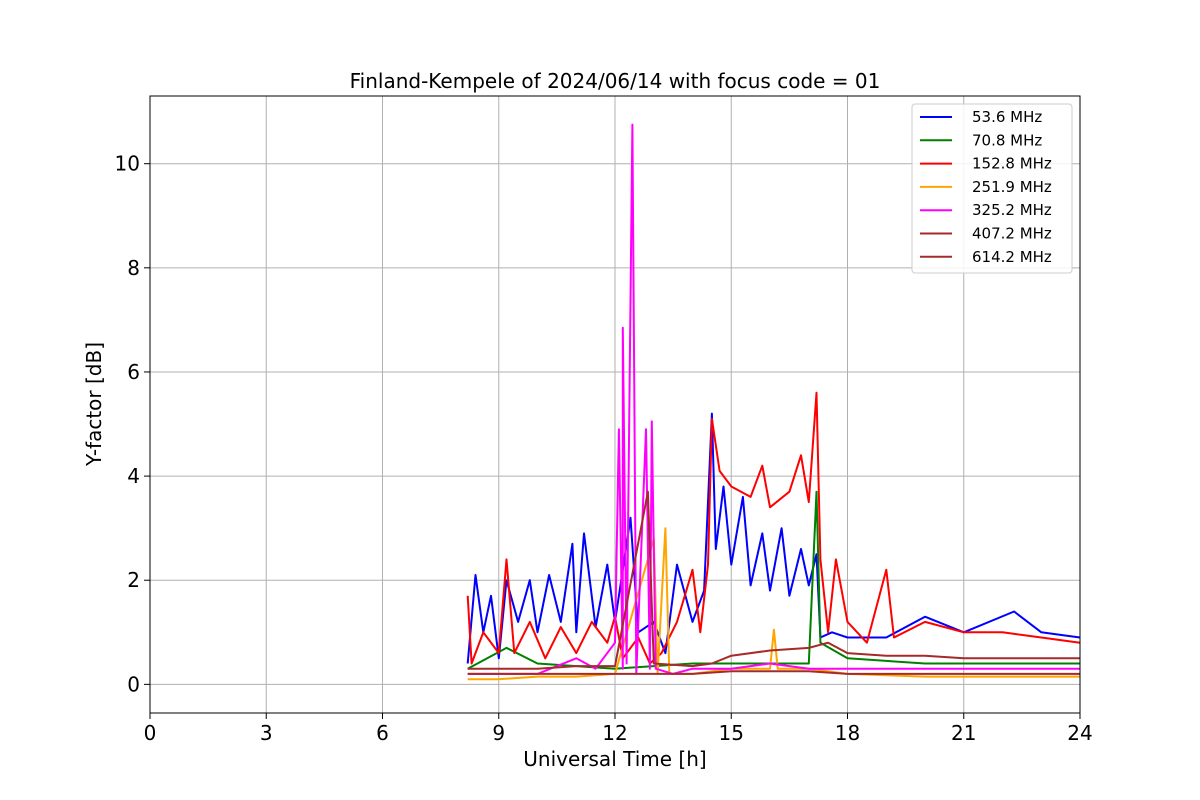 The image size is (1200, 800). I want to click on legend-box, so click(992, 188).